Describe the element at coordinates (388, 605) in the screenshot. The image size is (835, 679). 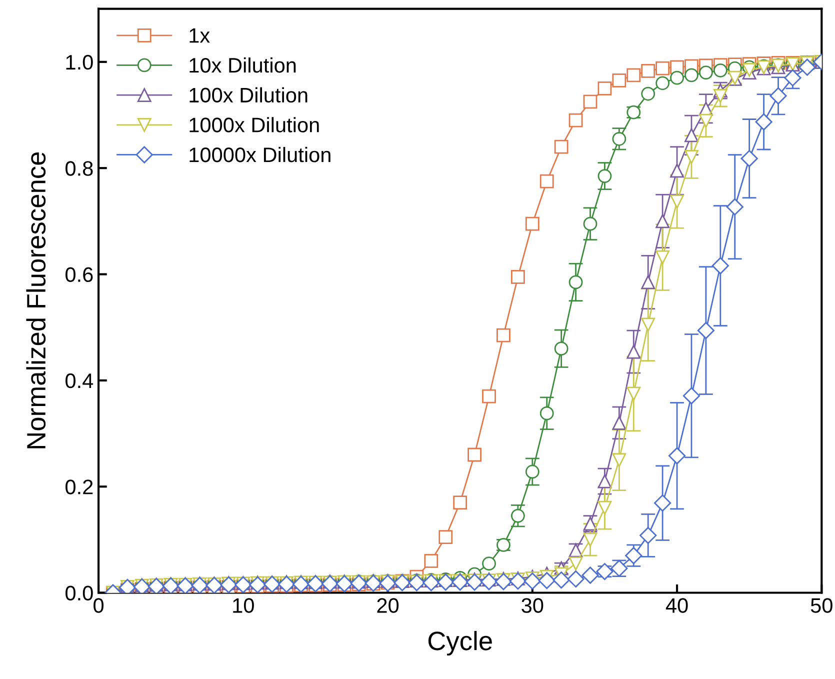
I see `x-tick-label: 20` at that location.